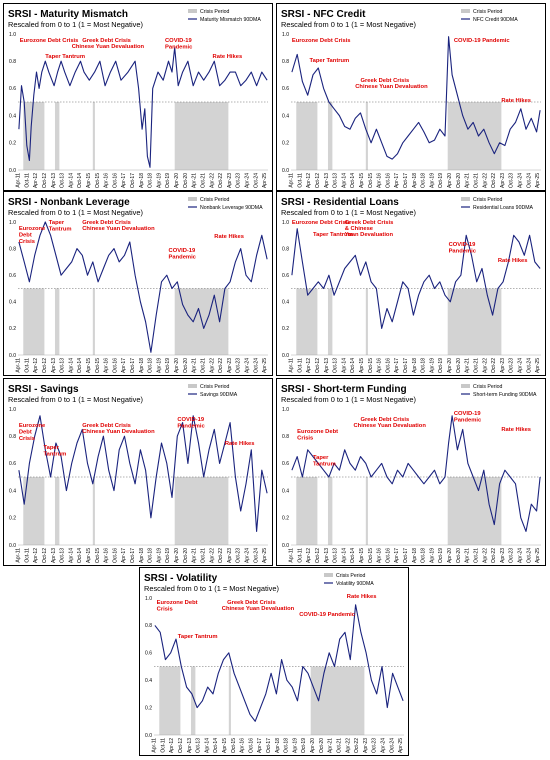  I want to click on x-tick-label: Oct-22, so click(221, 180).